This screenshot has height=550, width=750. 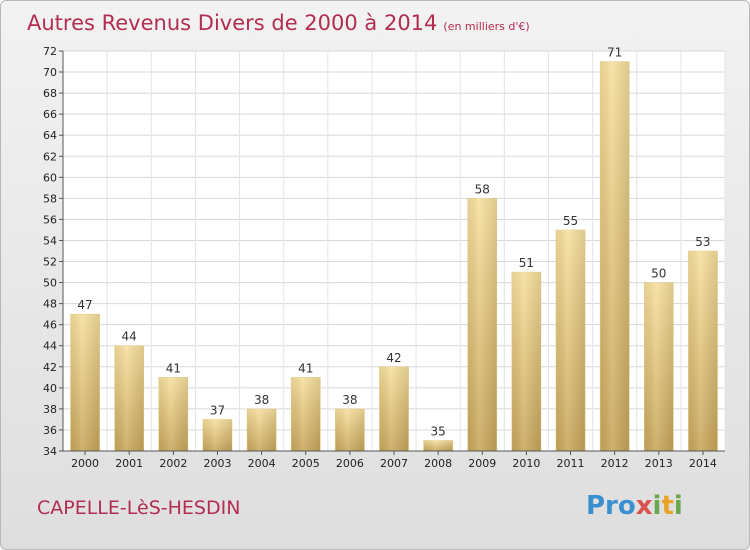 What do you see at coordinates (50, 367) in the screenshot?
I see `y-tick-label: 42` at bounding box center [50, 367].